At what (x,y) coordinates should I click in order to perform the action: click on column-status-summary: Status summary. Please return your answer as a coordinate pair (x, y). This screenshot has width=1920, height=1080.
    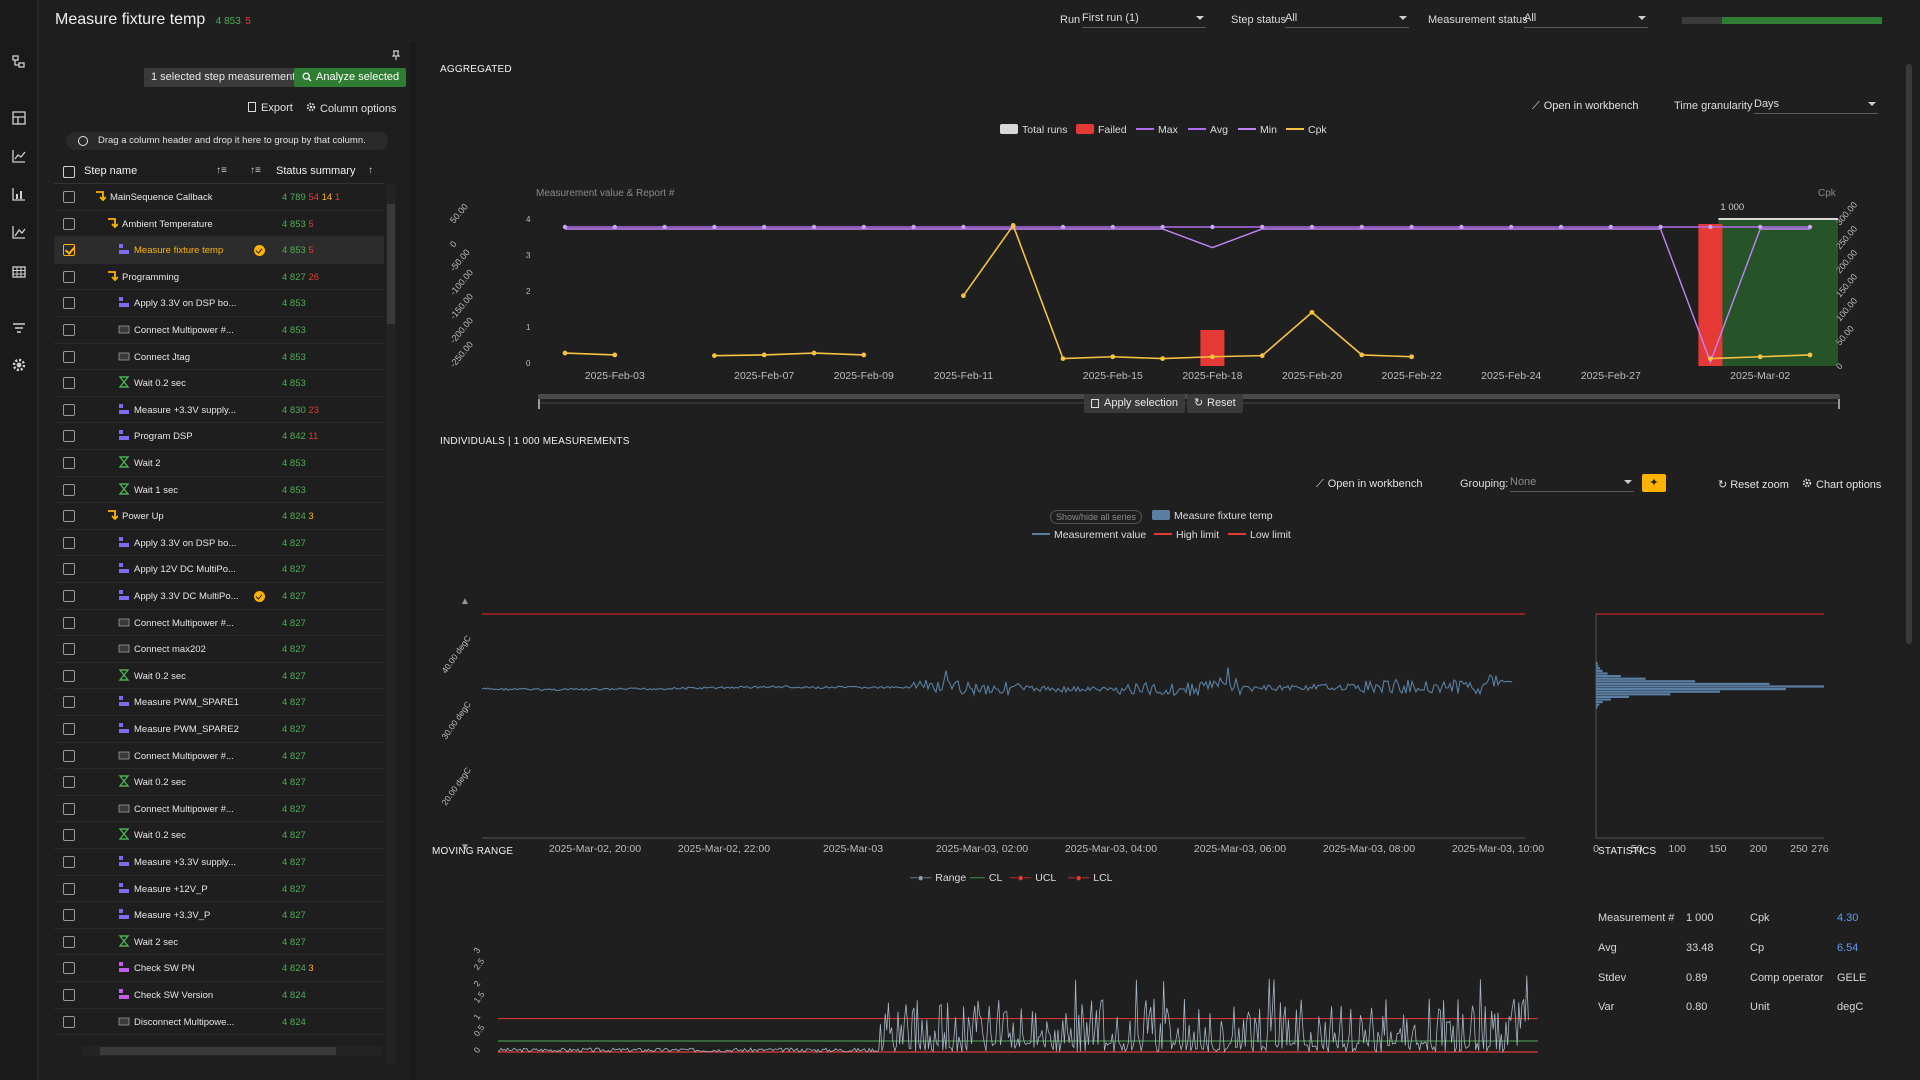
    Looking at the image, I should click on (316, 171).